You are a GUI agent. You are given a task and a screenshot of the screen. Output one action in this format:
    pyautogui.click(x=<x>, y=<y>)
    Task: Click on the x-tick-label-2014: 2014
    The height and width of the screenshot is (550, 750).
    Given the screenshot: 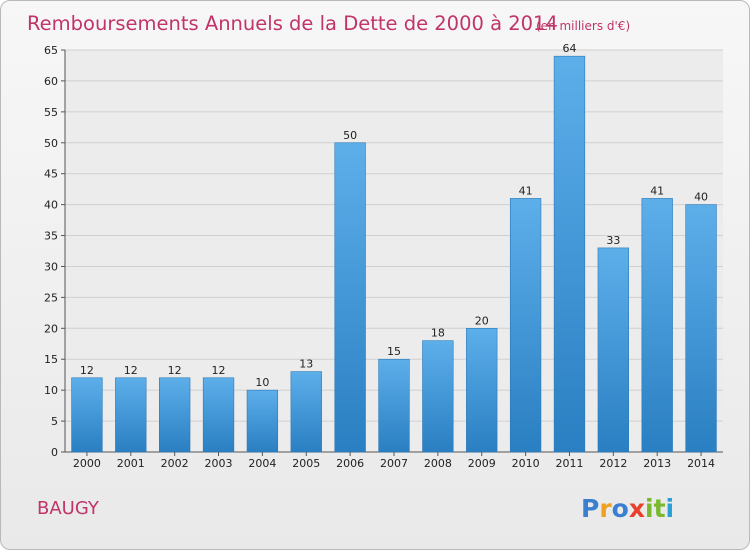 What is the action you would take?
    pyautogui.click(x=701, y=463)
    